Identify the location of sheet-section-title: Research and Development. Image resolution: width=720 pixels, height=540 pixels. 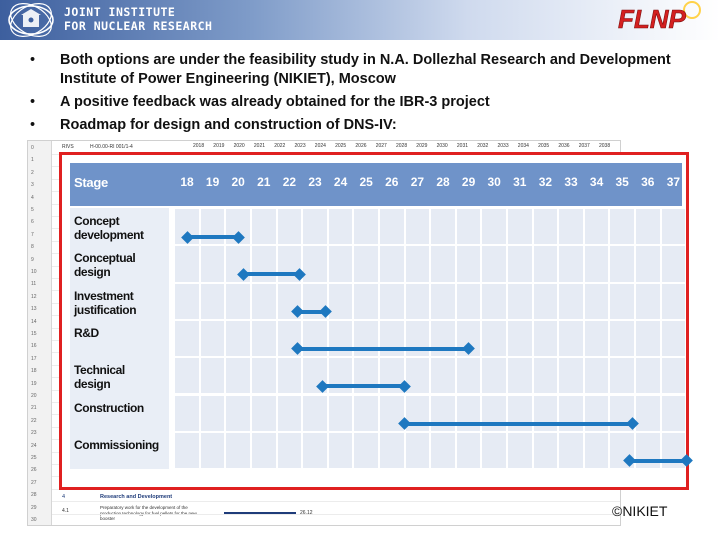
(136, 497).